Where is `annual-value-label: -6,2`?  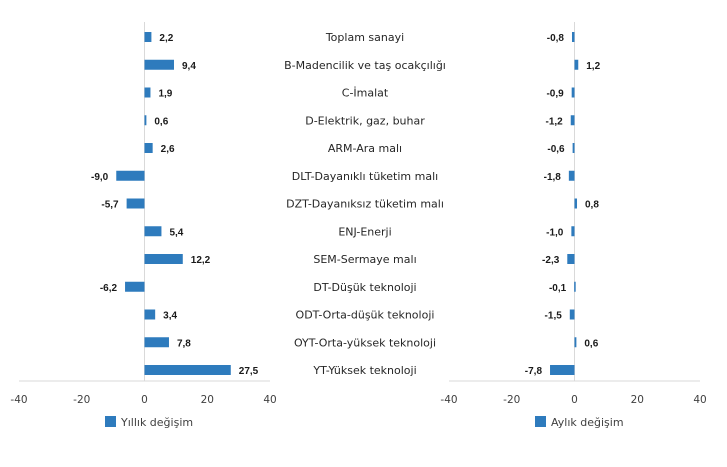 annual-value-label: -6,2 is located at coordinates (109, 288).